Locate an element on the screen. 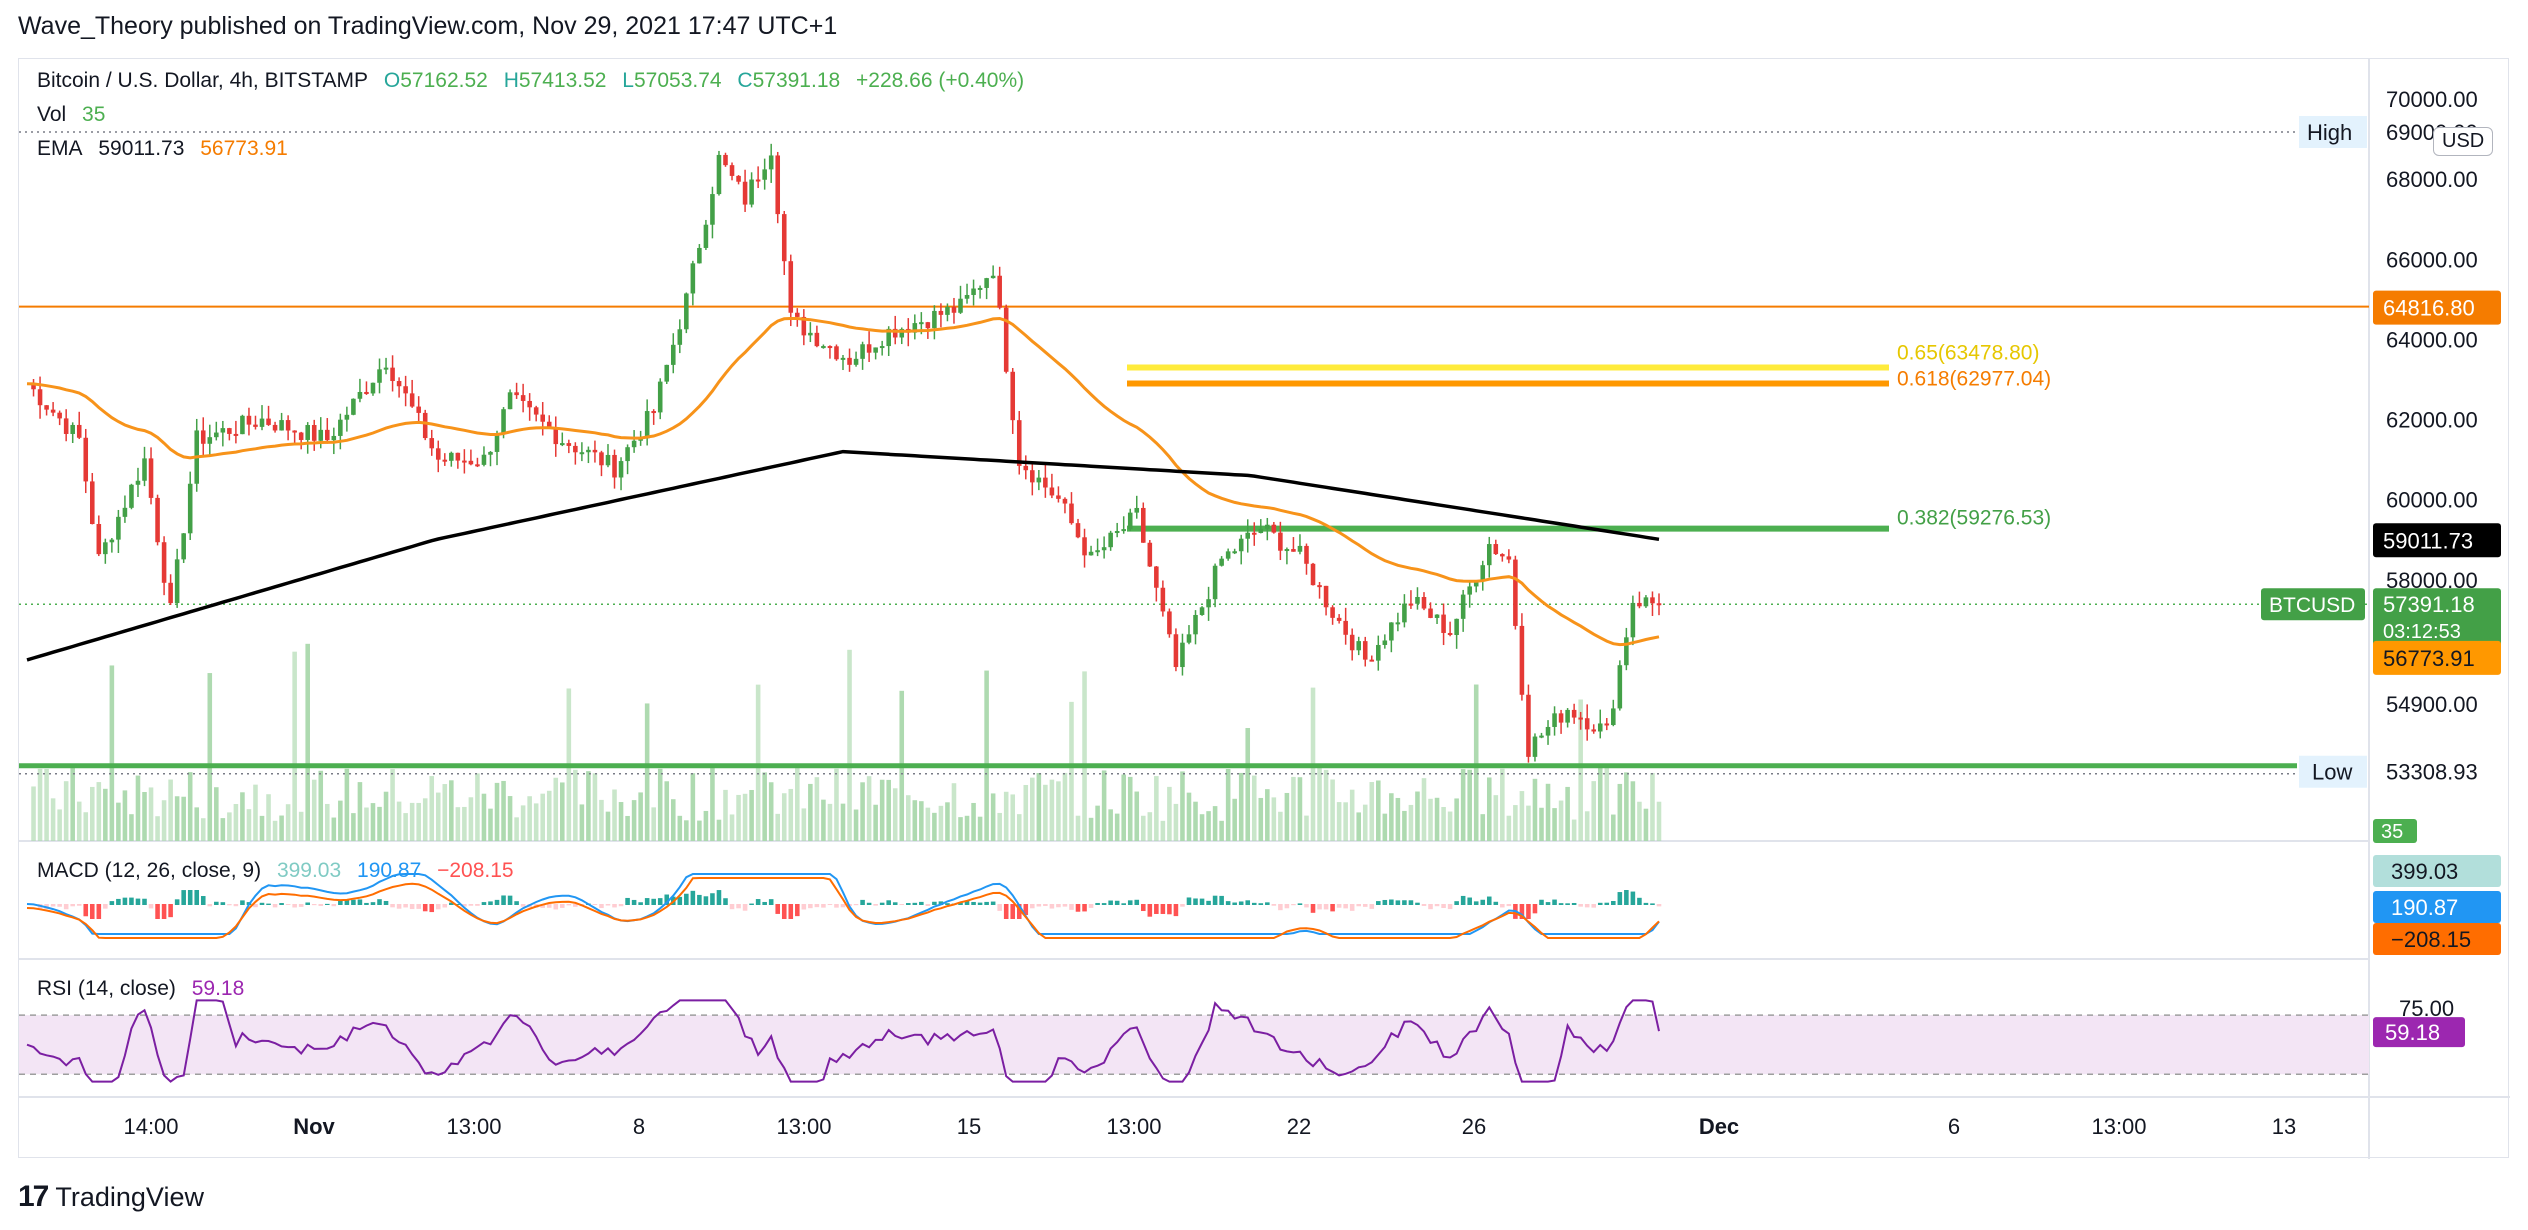 The image size is (2528, 1230). price-tick-label: 62000.00 is located at coordinates (2432, 420).